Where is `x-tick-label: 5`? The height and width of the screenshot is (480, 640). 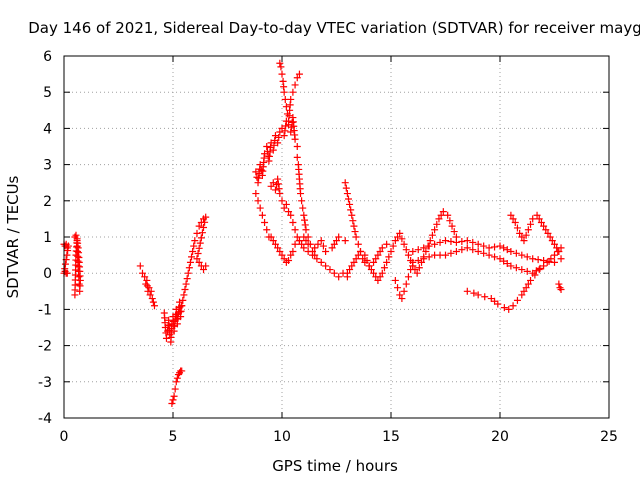 x-tick-label: 5 is located at coordinates (173, 437).